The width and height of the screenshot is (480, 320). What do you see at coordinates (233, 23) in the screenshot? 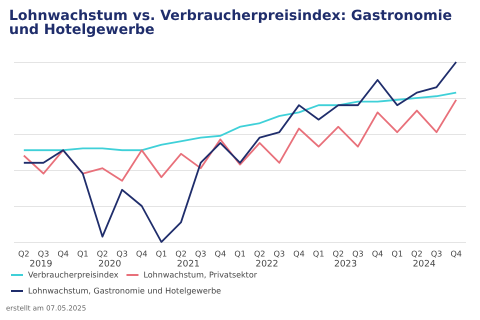
I see `chart-title: Lohnwachstum vs. Verbraucherpreisindex: Gastronomie und Hotelgewerbe` at bounding box center [233, 23].